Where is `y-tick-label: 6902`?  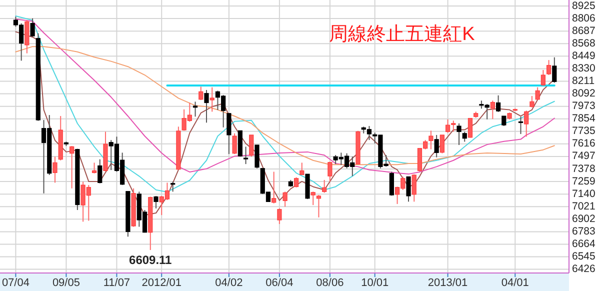 y-tick-label: 6902 is located at coordinates (584, 218).